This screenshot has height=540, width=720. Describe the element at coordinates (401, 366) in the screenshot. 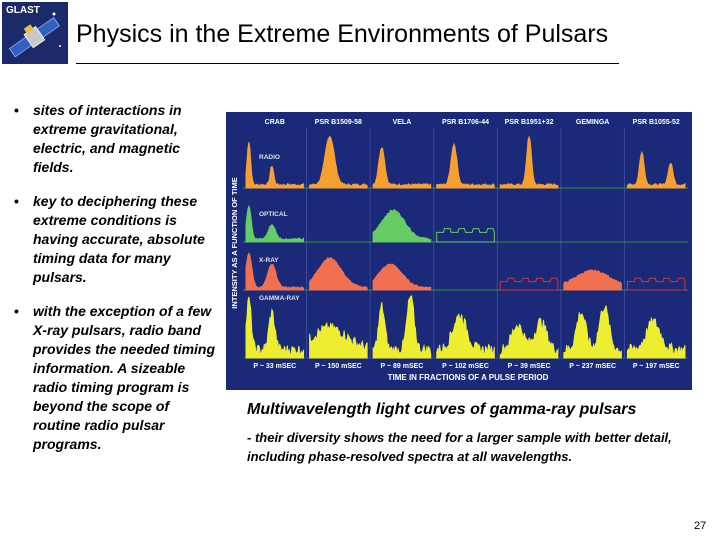

I see `pulsar-period: P ~ 89 mSEC` at that location.